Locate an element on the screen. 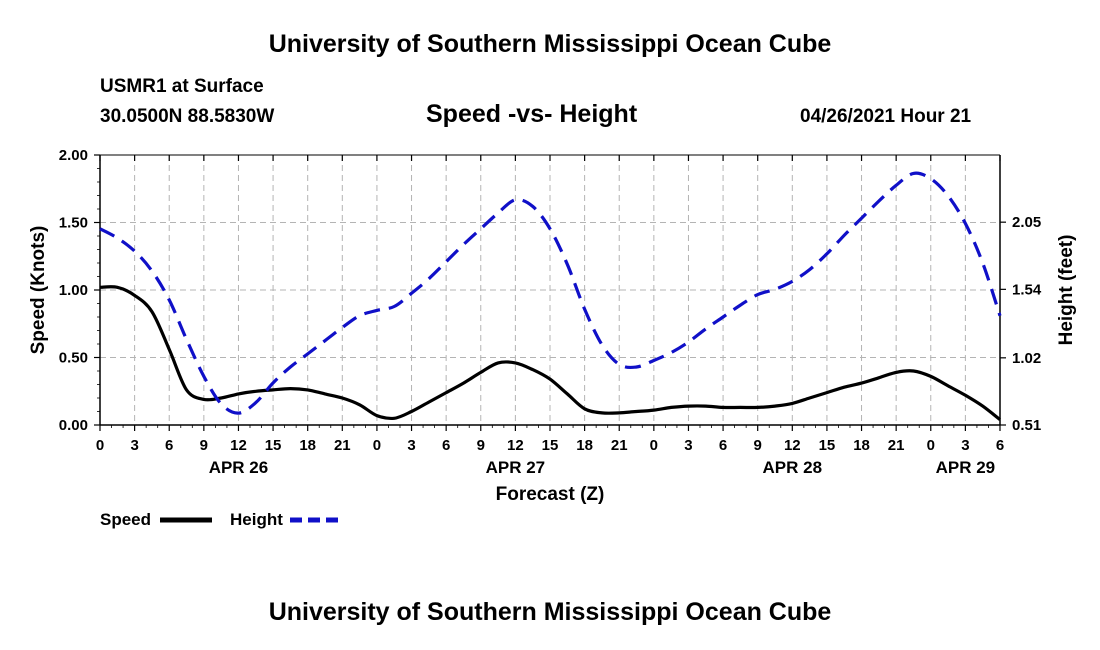 This screenshot has width=1100, height=650. station-coordinates: 30.0500N 88.5830W is located at coordinates (187, 116).